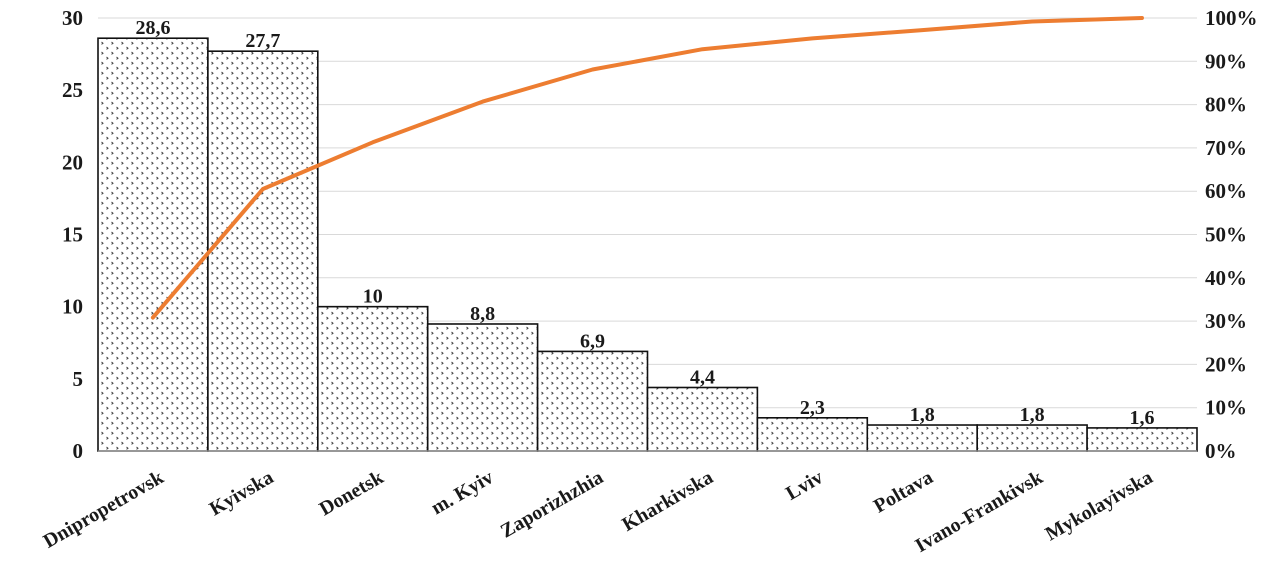  I want to click on category-label: Donetsk, so click(352, 493).